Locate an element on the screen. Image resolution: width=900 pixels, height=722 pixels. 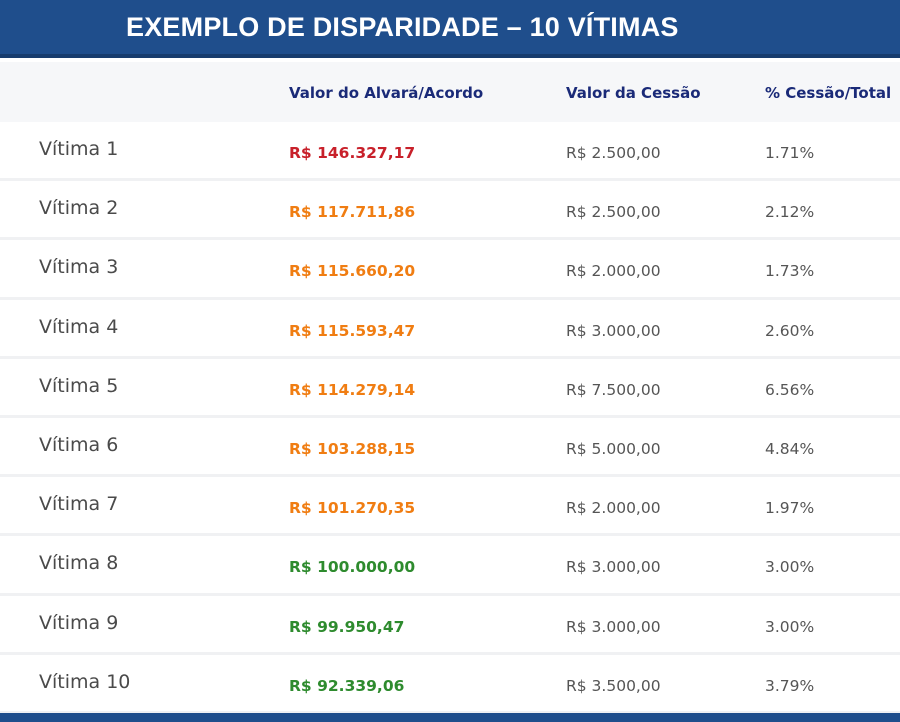
cessao-value: R$ 3.500,00 is located at coordinates (613, 685).